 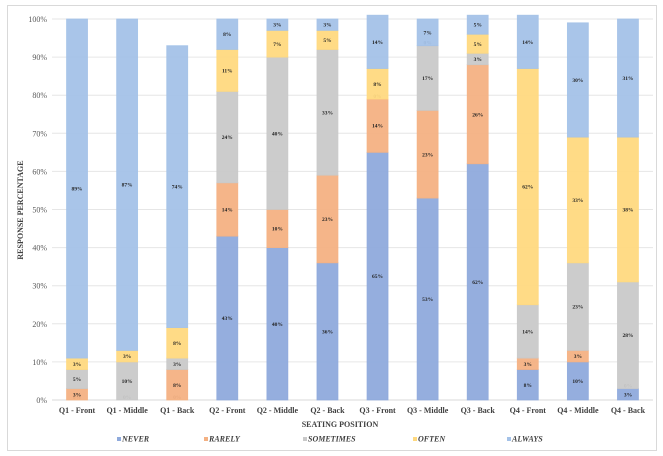 What do you see at coordinates (527, 207) in the screenshot?
I see `bar-stack: 8% 3% 14% 62% 14%` at bounding box center [527, 207].